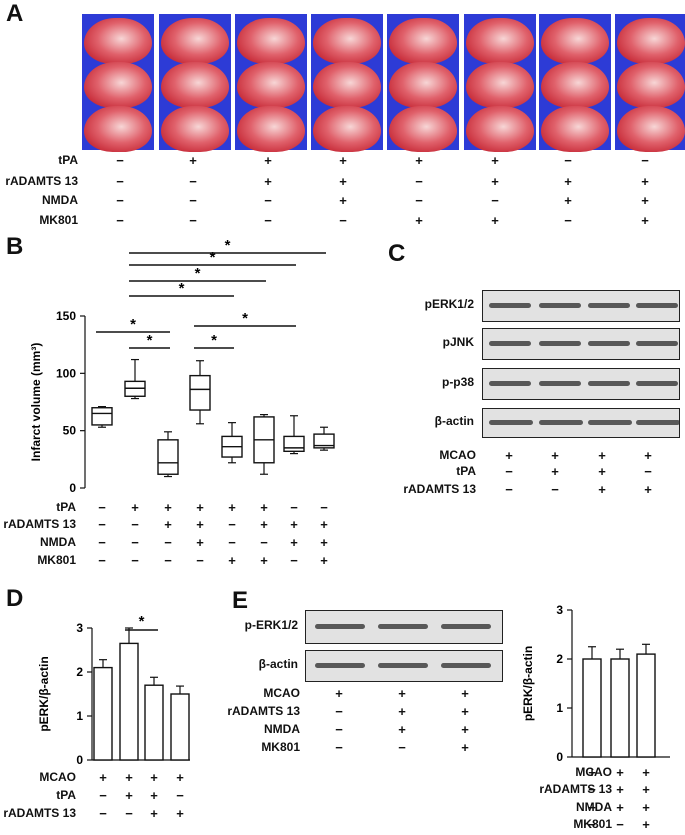 Image resolution: width=685 pixels, height=835 pixels. I want to click on panel-e-row-label: rADAMTS 13, so click(263, 711).